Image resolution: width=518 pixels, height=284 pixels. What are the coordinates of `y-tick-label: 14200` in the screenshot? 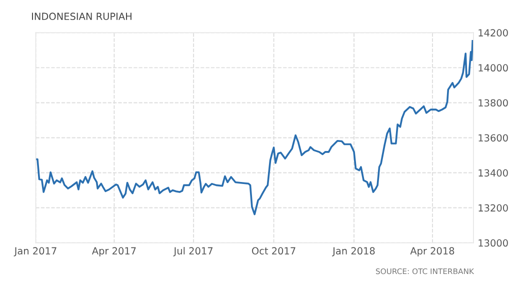 It's located at (493, 32).